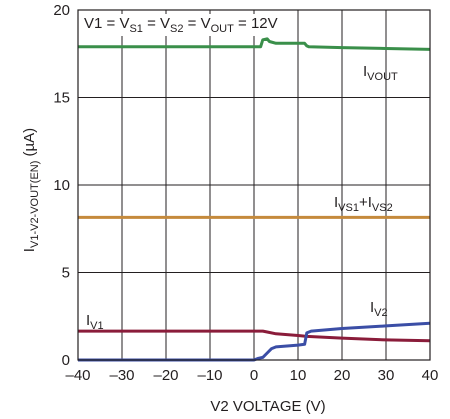 Image resolution: width=450 pixels, height=419 pixels. I want to click on x-tick-label: –40, so click(77, 375).